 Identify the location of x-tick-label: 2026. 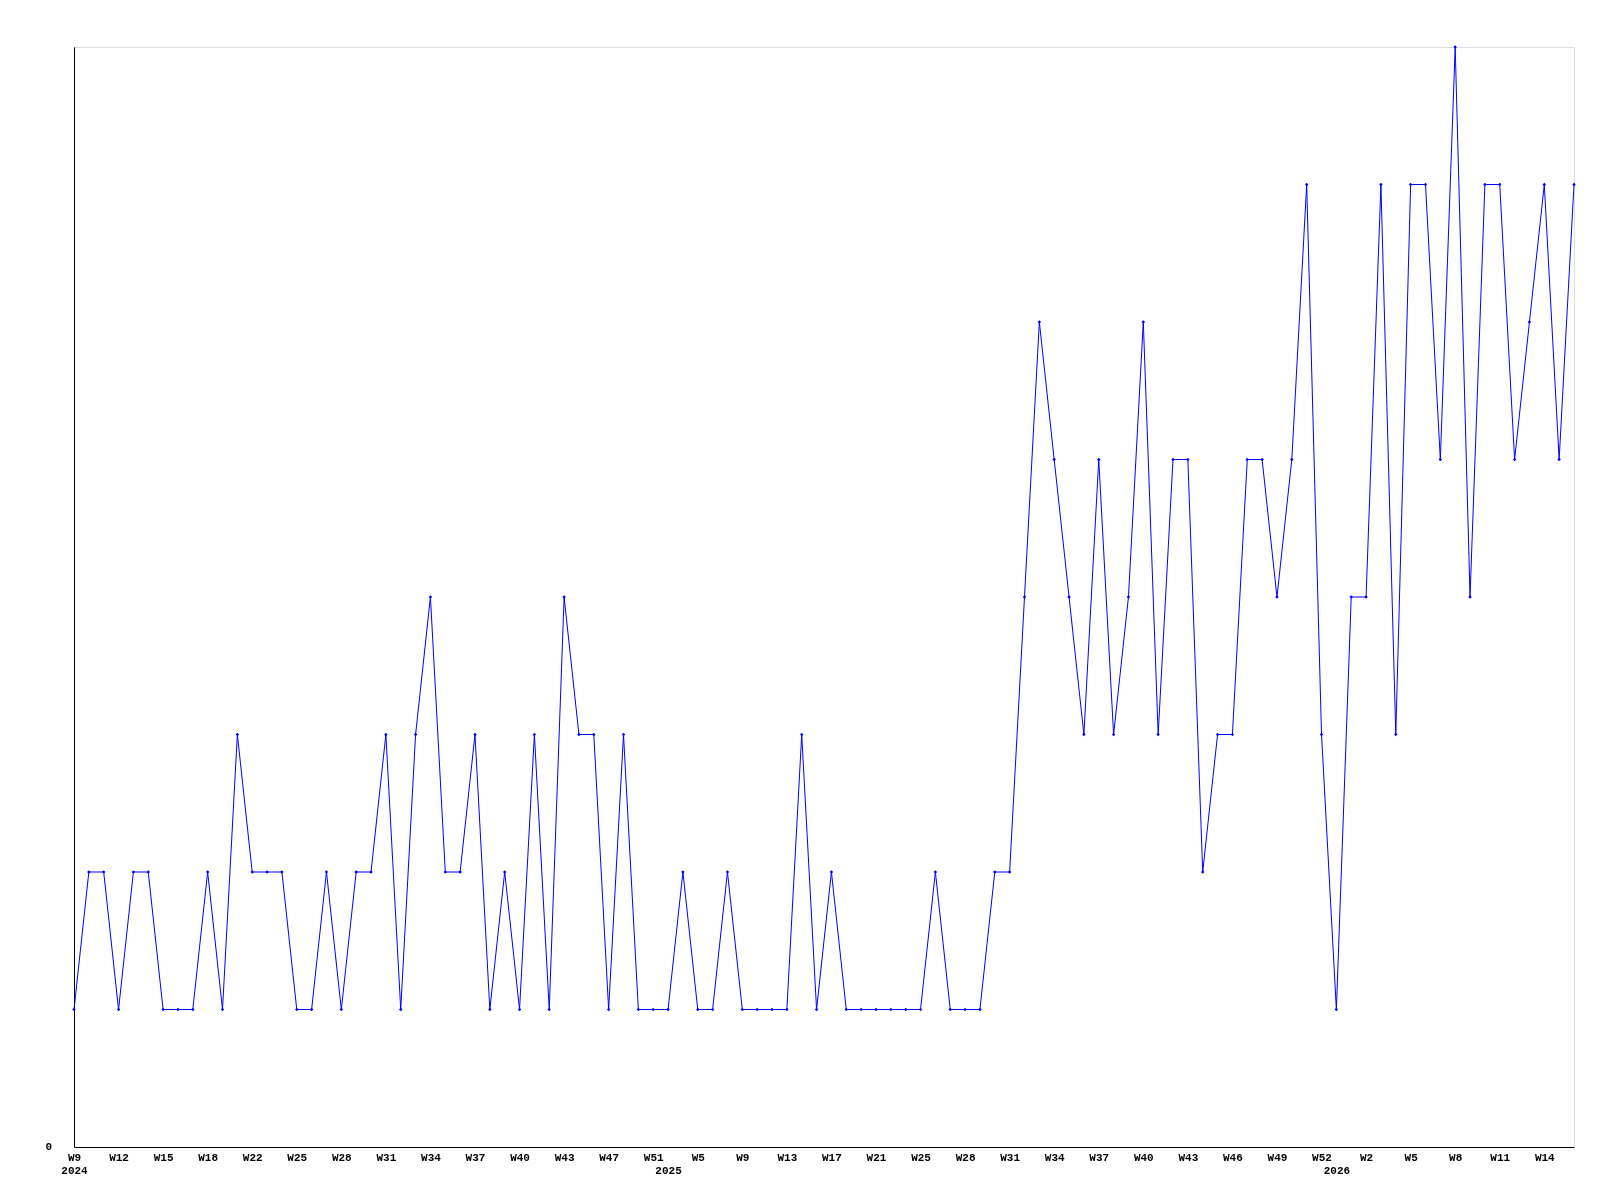
(1337, 1170).